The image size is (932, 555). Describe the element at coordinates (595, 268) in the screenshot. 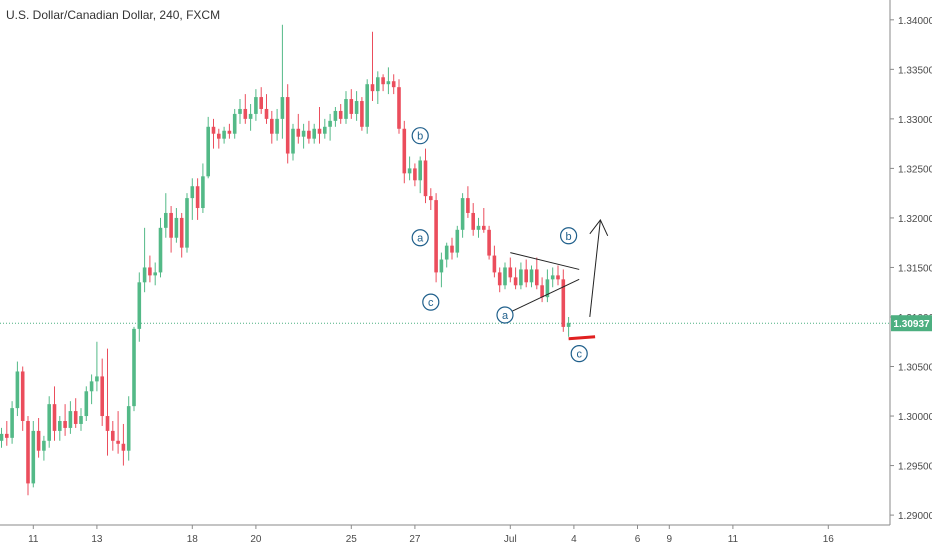

I see `projection-arrow-shaft` at that location.